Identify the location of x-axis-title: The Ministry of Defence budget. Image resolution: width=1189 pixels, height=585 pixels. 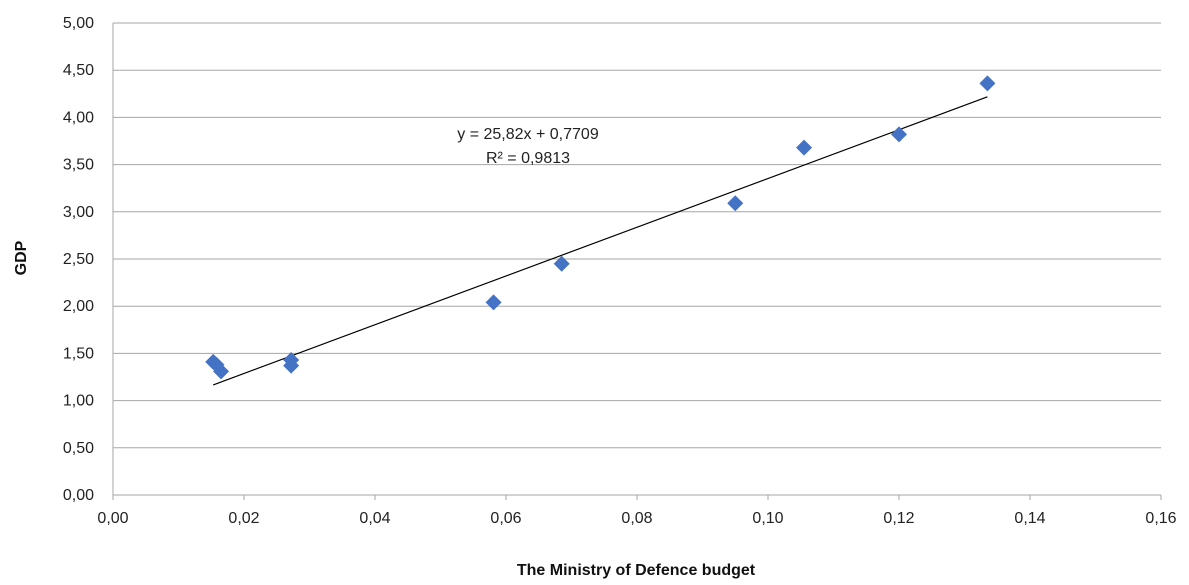
(636, 570).